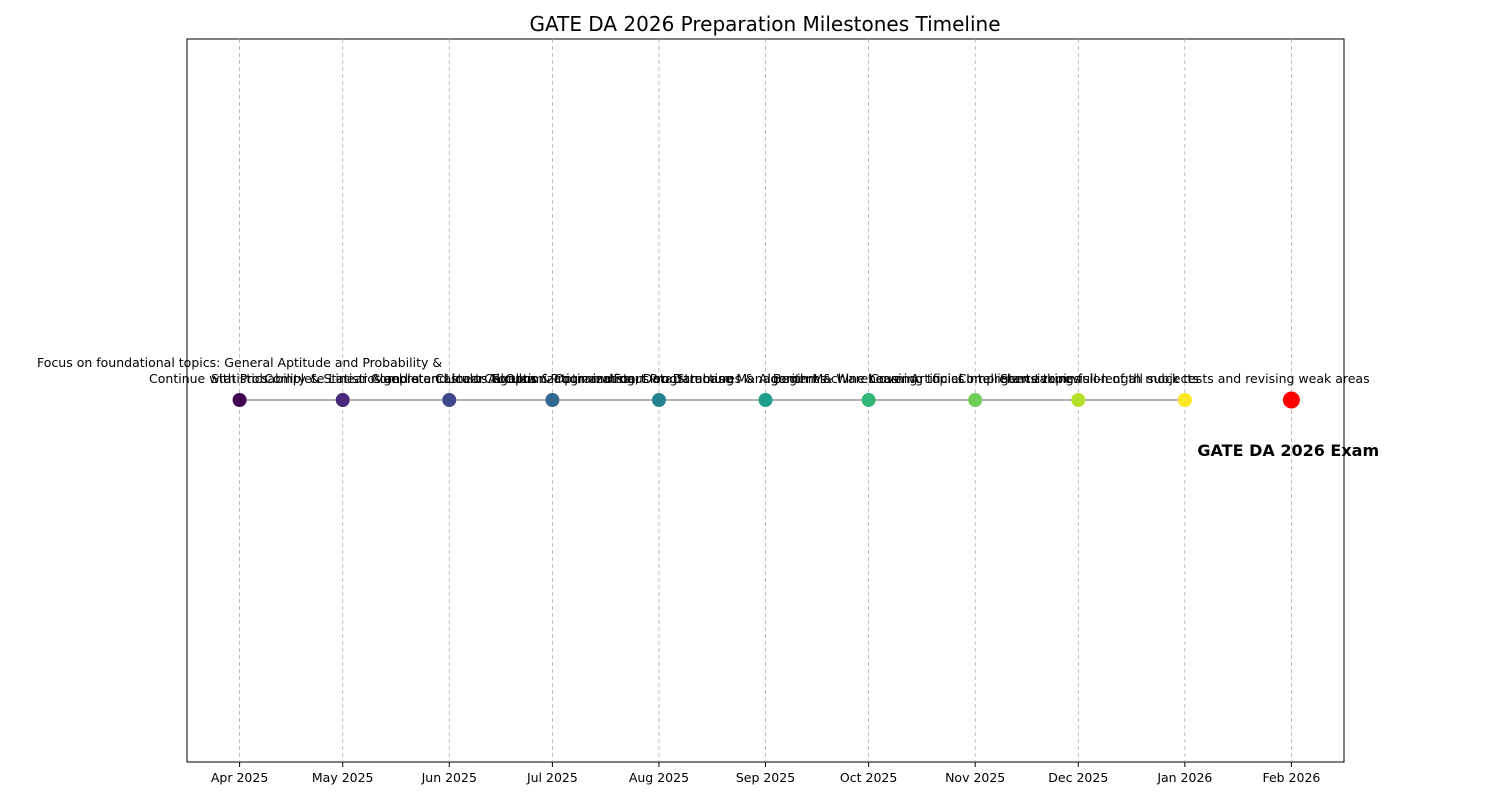  What do you see at coordinates (868, 777) in the screenshot?
I see `x-tick-label: Oct 2025` at bounding box center [868, 777].